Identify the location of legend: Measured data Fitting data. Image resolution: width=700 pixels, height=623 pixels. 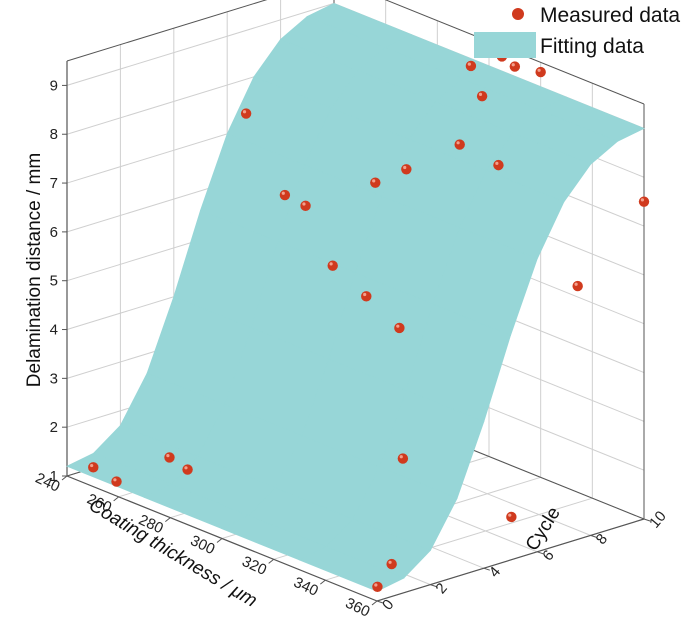
(577, 31).